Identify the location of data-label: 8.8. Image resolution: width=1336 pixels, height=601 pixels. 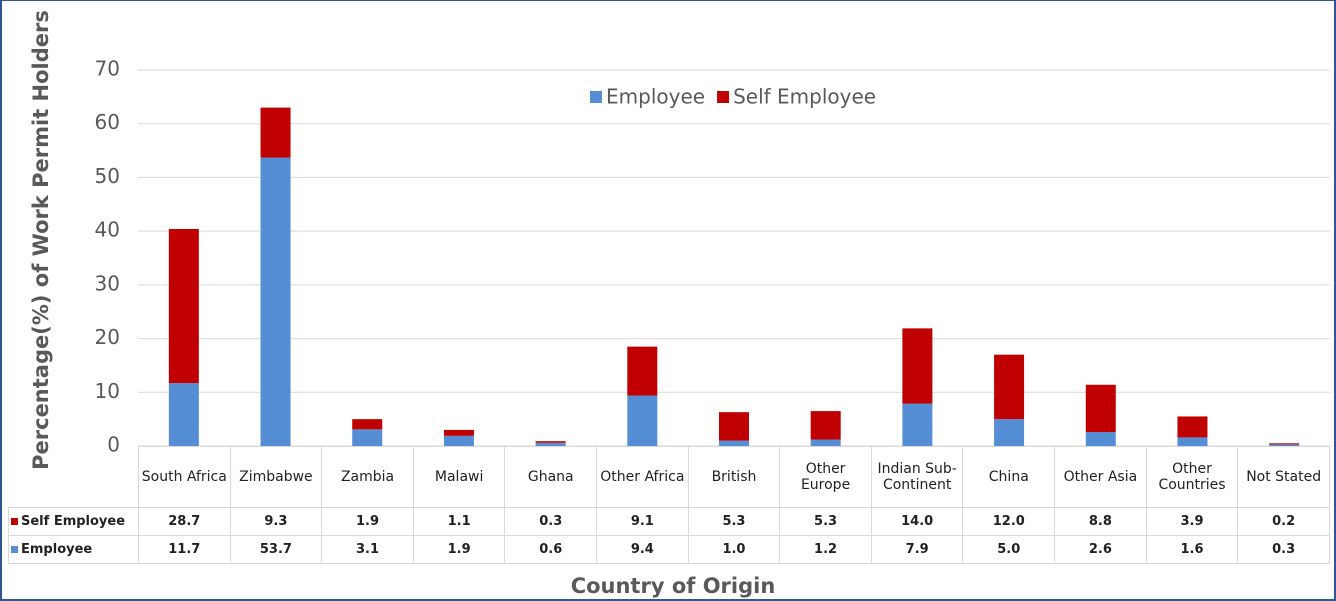
(1100, 521).